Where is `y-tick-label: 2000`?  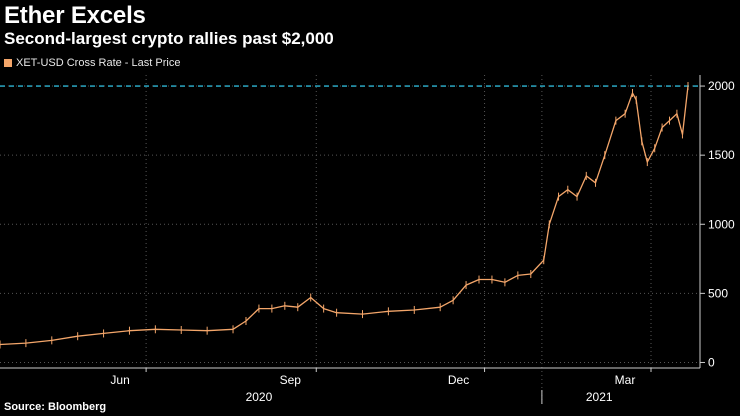
y-tick-label: 2000 is located at coordinates (721, 86).